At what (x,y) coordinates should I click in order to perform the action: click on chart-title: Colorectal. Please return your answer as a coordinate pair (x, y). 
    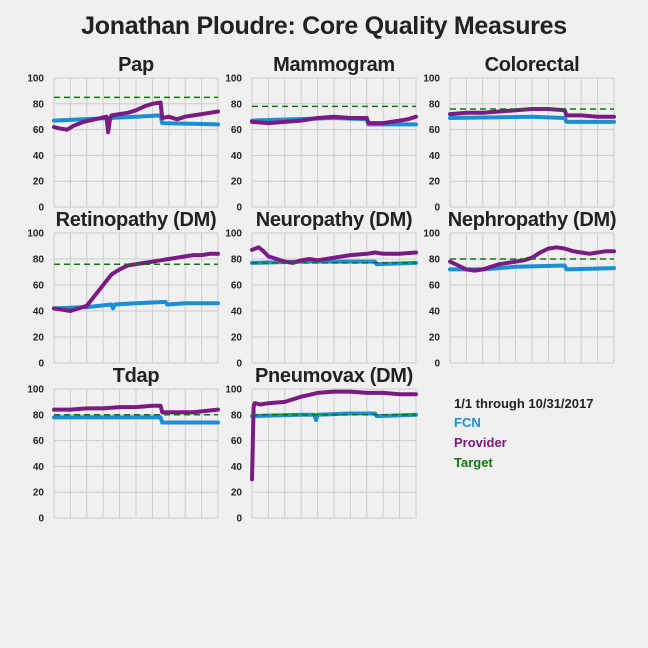
    Looking at the image, I should click on (532, 65).